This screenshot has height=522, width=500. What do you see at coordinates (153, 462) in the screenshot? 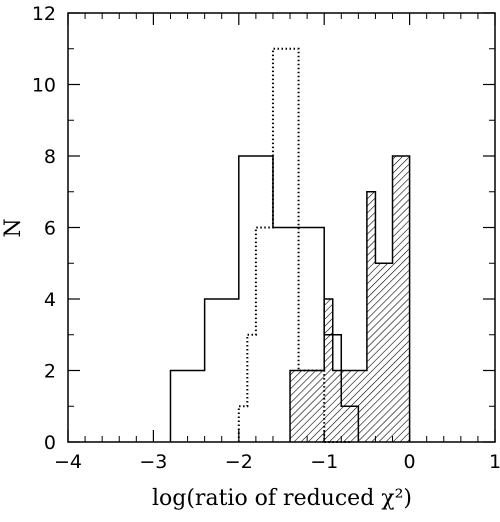
I see `x-tick-label: −3` at bounding box center [153, 462].